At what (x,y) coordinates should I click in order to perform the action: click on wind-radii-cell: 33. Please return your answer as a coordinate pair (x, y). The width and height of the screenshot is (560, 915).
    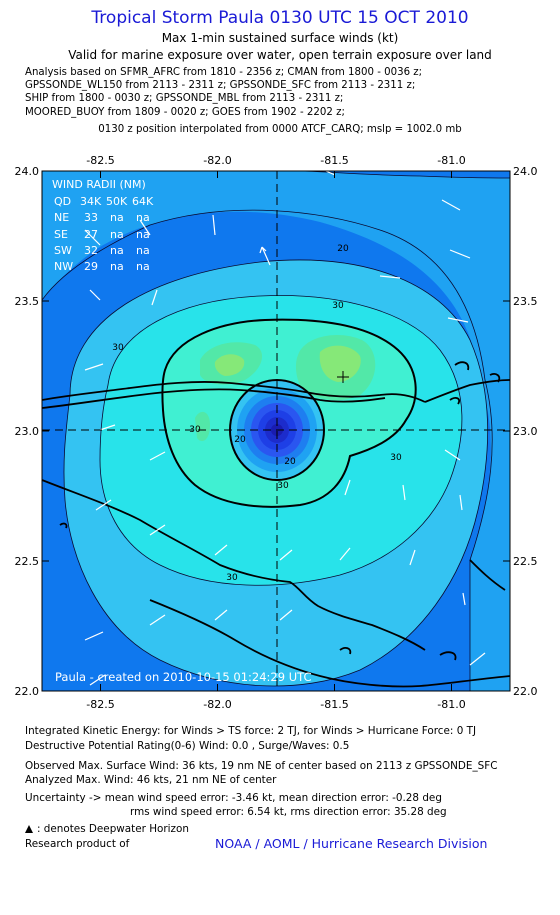
    Looking at the image, I should click on (91, 218).